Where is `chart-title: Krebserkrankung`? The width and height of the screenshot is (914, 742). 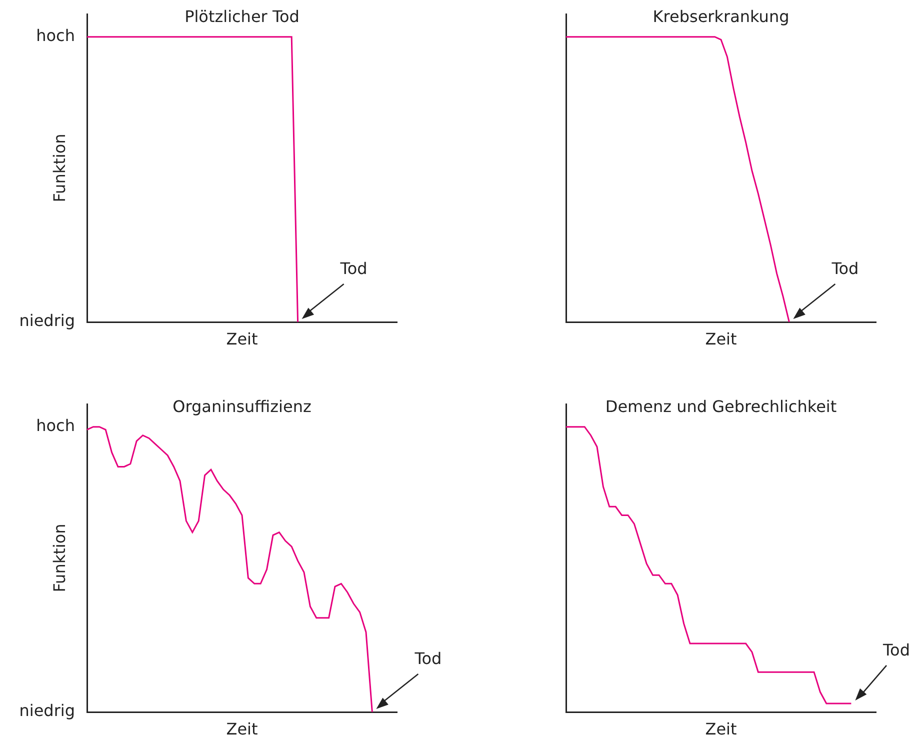
chart-title: Krebserkrankung is located at coordinates (721, 16).